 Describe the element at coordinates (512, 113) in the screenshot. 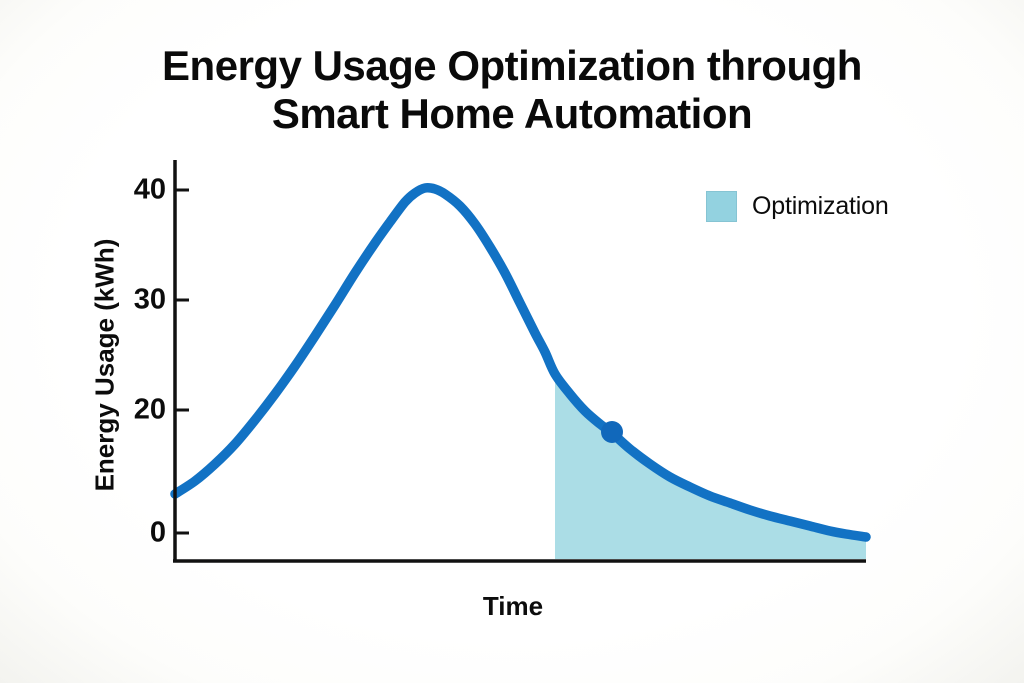

I see `chart-title-line2: Smart Home Automation` at that location.